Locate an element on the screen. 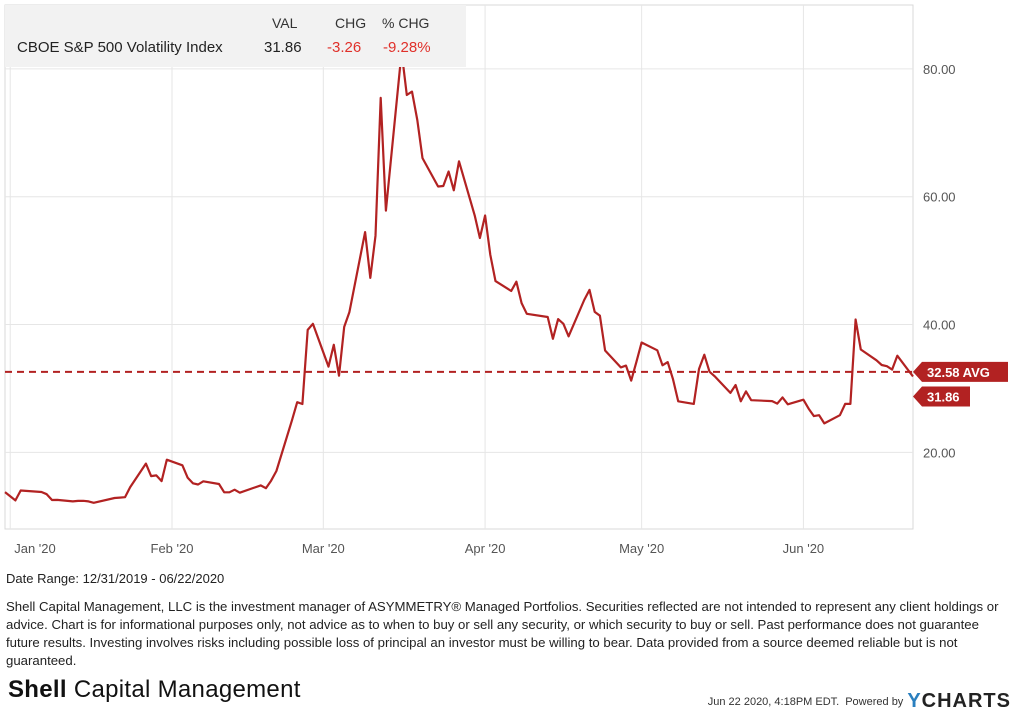 The height and width of the screenshot is (717, 1023). legend-header-chg: CHG is located at coordinates (351, 23).